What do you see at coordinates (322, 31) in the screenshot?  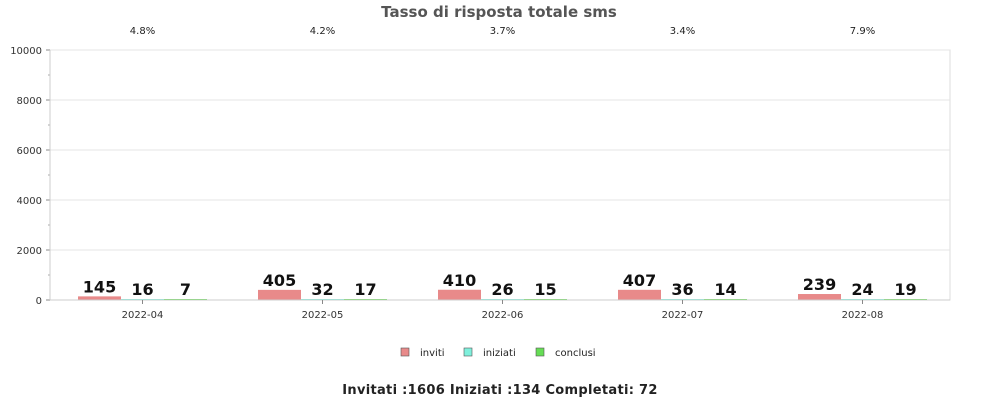 I see `rate-label-2022-05: 4.2%` at bounding box center [322, 31].